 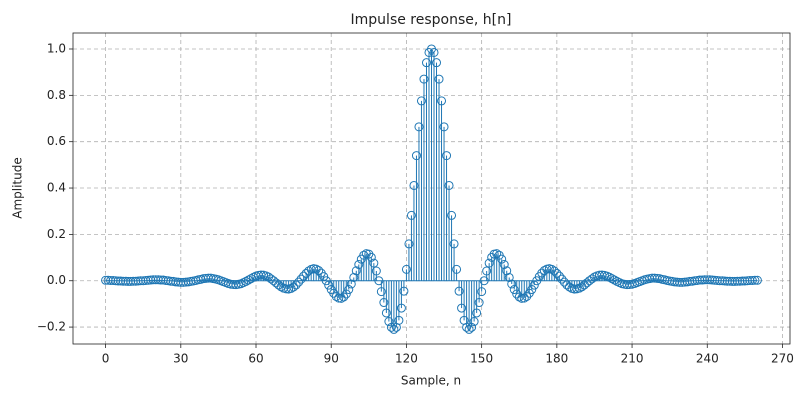 What do you see at coordinates (56, 48) in the screenshot?
I see `y-tick-label: 1.0` at bounding box center [56, 48].